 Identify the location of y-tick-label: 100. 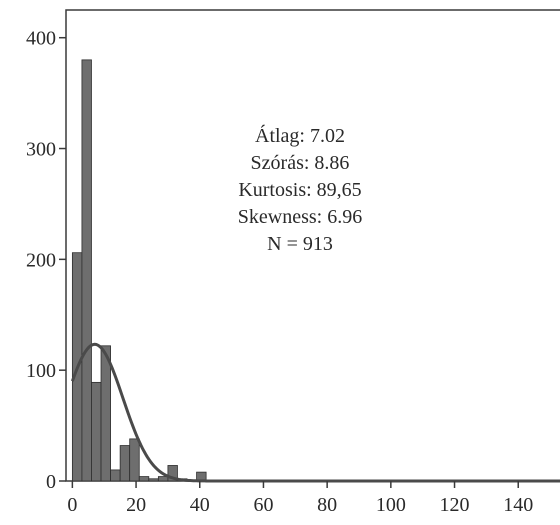
(41, 371).